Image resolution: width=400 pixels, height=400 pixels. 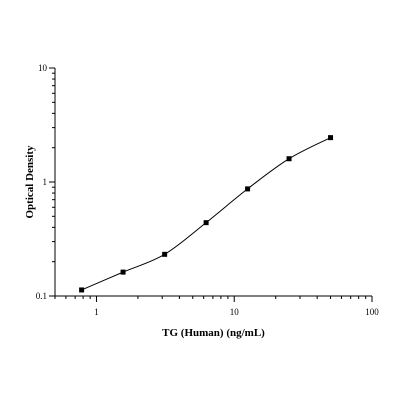 I want to click on x-axis-title: TG (Human) (ng/mL), so click(x=213, y=333).